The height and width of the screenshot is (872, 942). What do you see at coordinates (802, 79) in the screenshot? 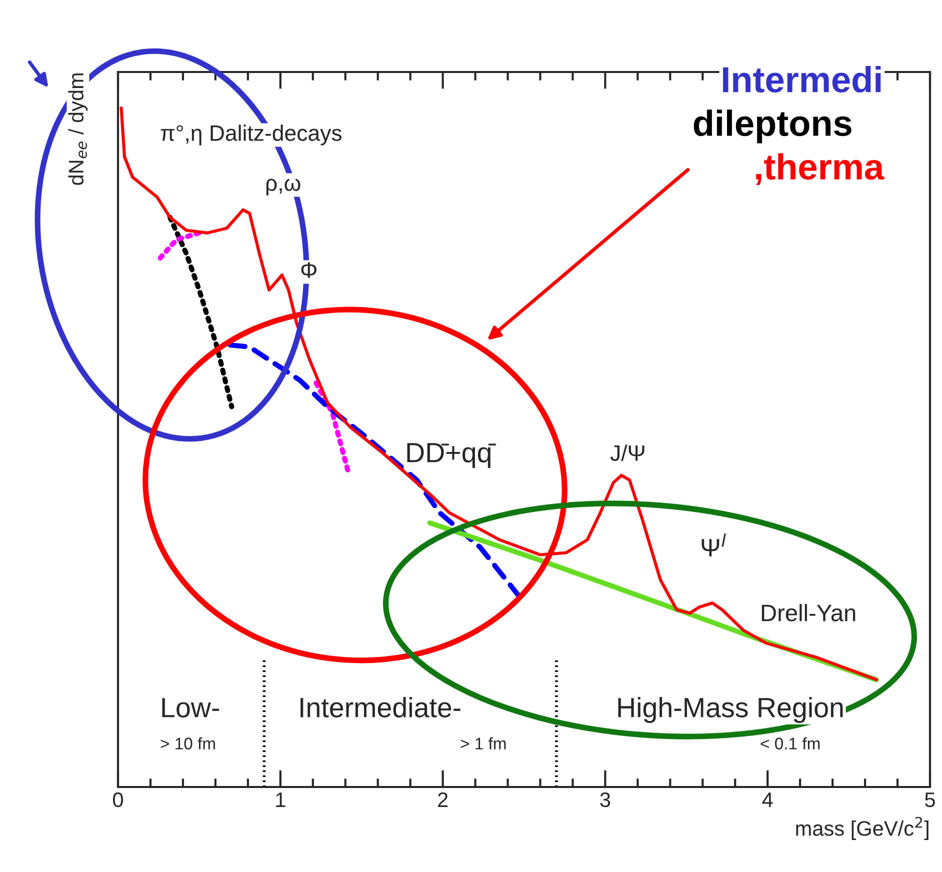
I see `text: Intermedi` at bounding box center [802, 79].